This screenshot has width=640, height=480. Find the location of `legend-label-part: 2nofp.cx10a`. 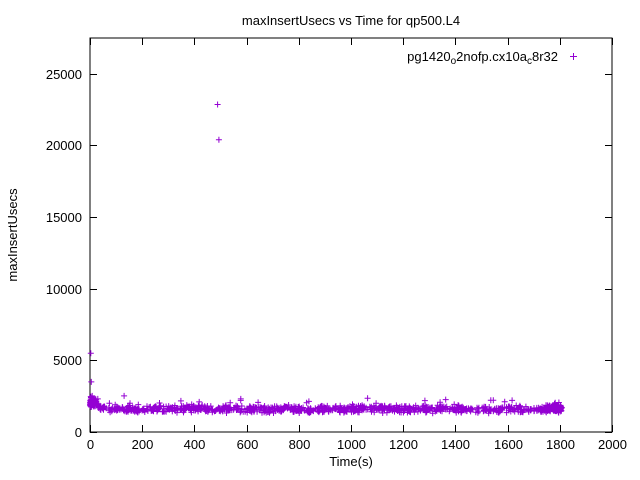

legend-label-part: 2nofp.cx10a is located at coordinates (492, 56).